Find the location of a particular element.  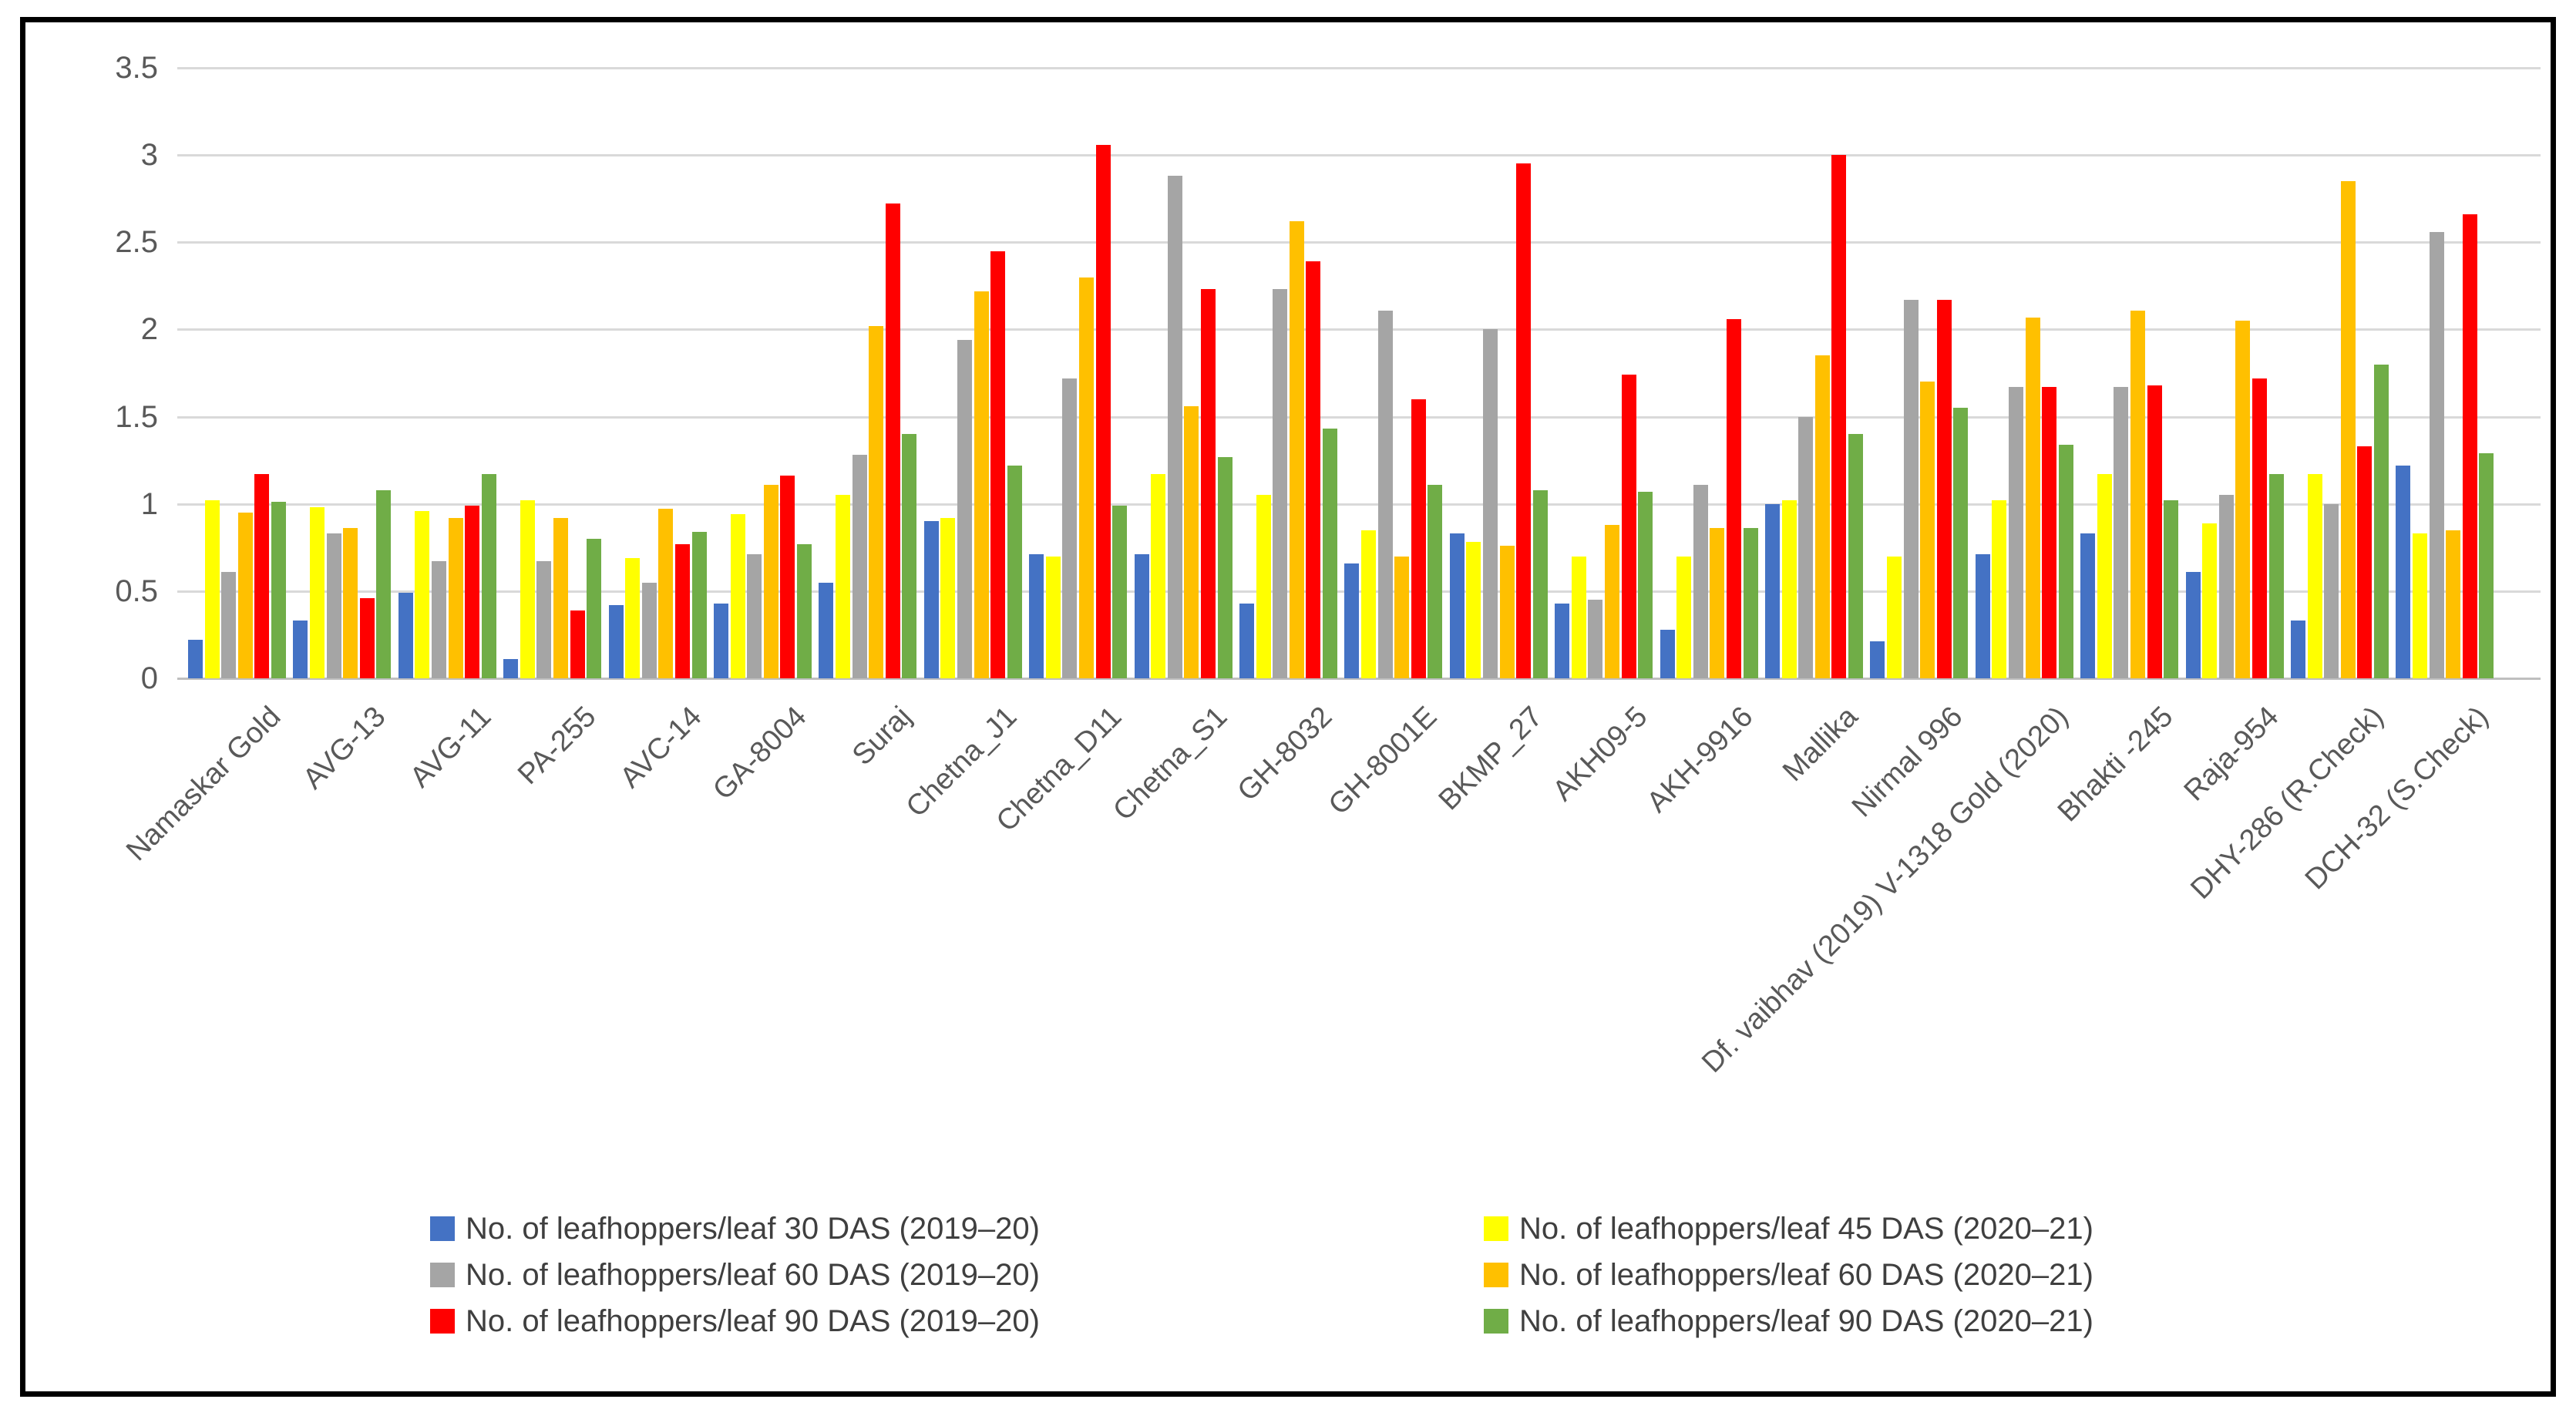

legend-item: No. of leafhoppers/leaf 60 DAS (2019–20) is located at coordinates (735, 1275).